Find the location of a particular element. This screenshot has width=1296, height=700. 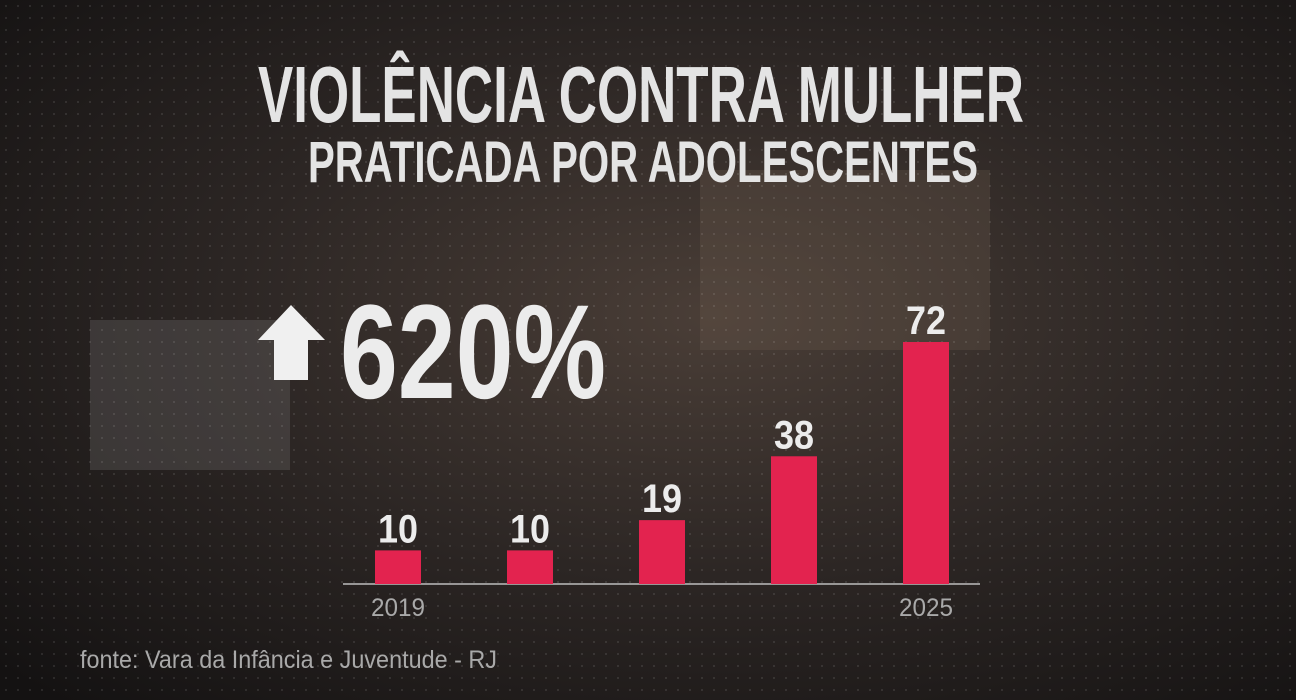

source-note: fonte: Vara da Infância e Juventude - RJ is located at coordinates (288, 660).